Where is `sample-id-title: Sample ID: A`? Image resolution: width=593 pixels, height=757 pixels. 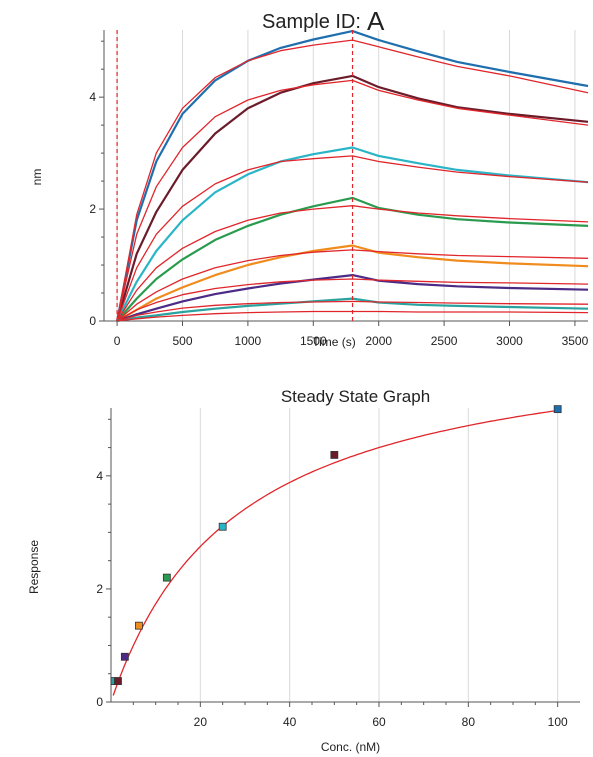
sample-id-title: Sample ID: A is located at coordinates (323, 20).